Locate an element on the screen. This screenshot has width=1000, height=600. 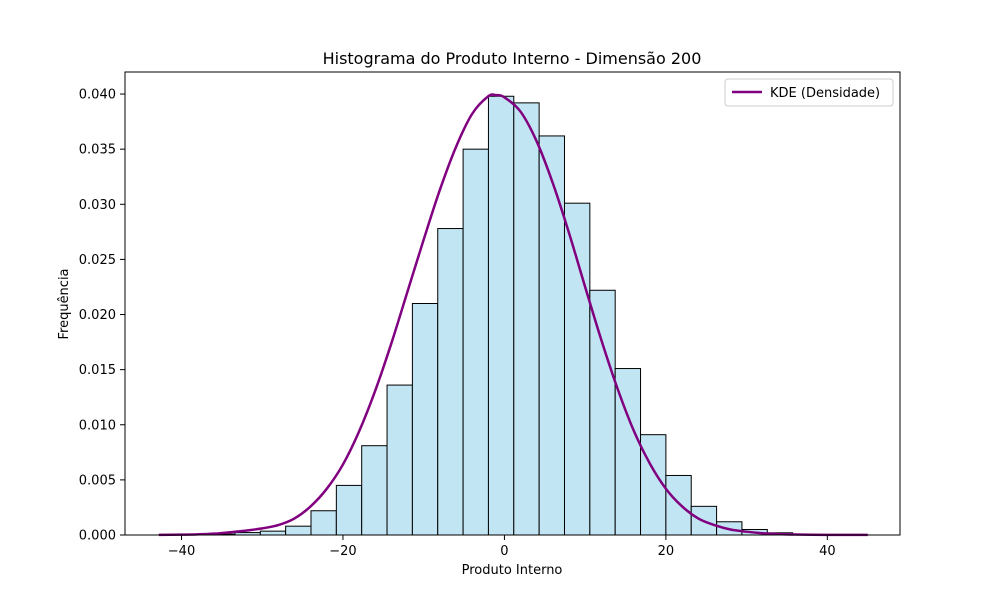
legend: KDE (Densidade) is located at coordinates (809, 92).